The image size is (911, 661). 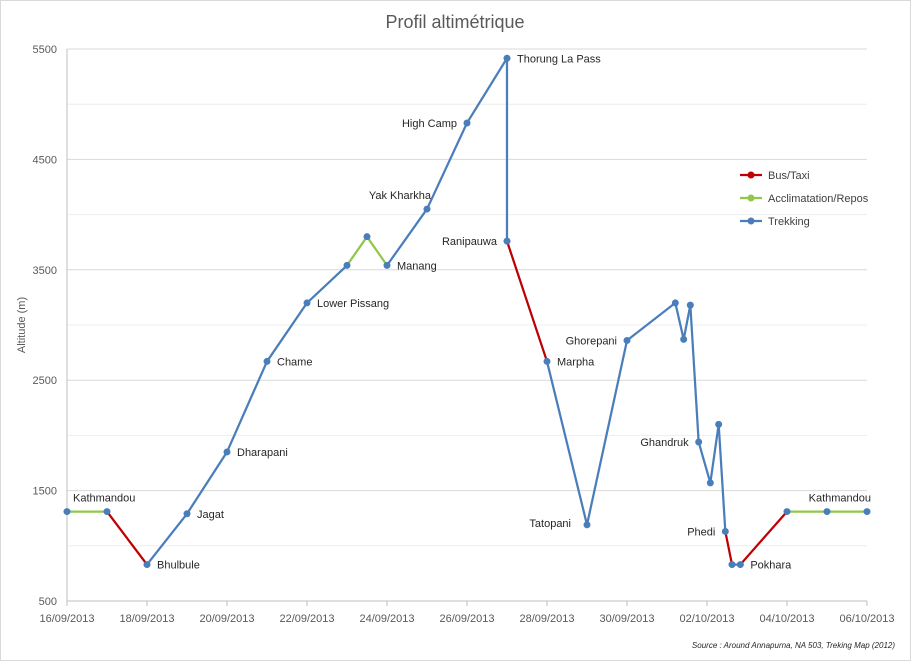 What do you see at coordinates (626, 619) in the screenshot?
I see `x-tick-label: 30/09/2013` at bounding box center [626, 619].